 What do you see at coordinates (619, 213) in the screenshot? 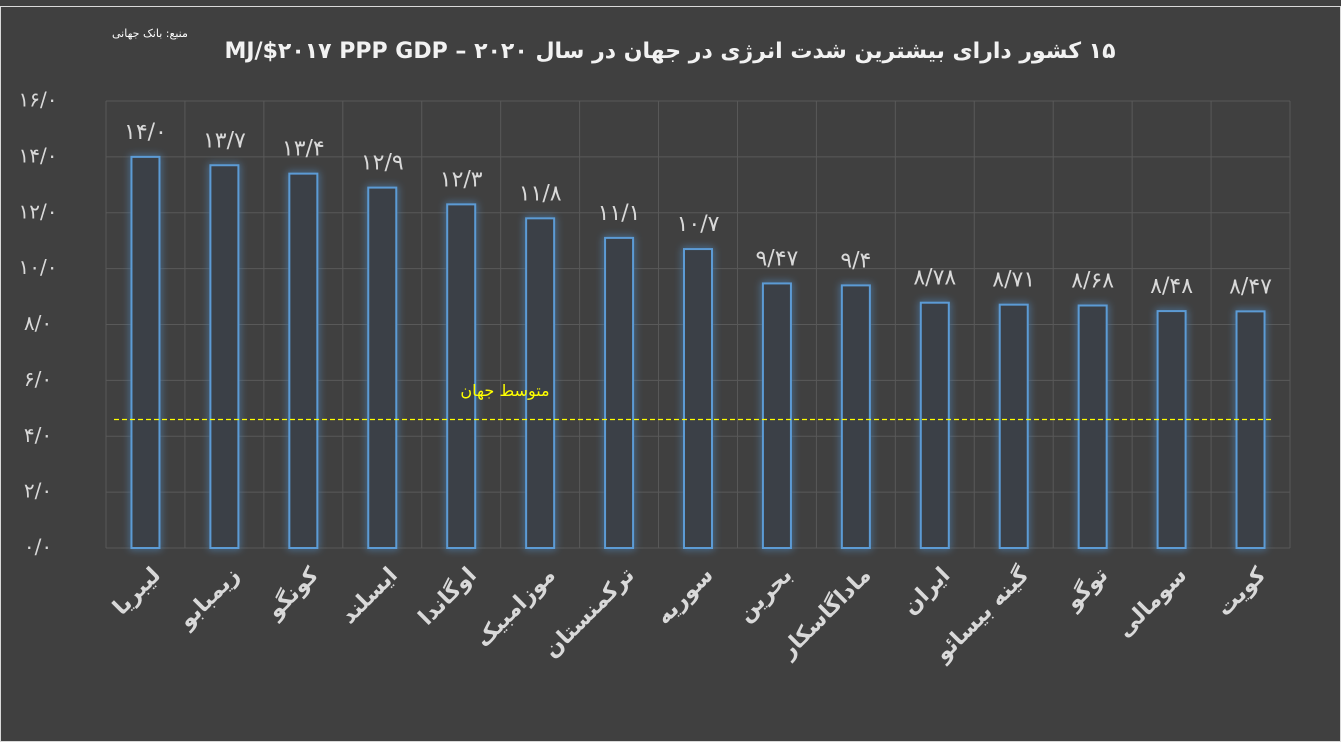
I see `data-label: ۱۱/۱` at bounding box center [619, 213].